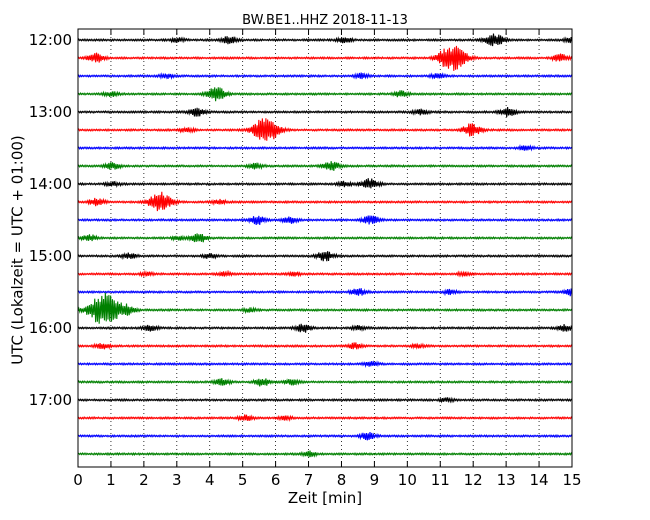 This screenshot has width=650, height=520. What do you see at coordinates (473, 480) in the screenshot?
I see `x-tick-label: 12` at bounding box center [473, 480].